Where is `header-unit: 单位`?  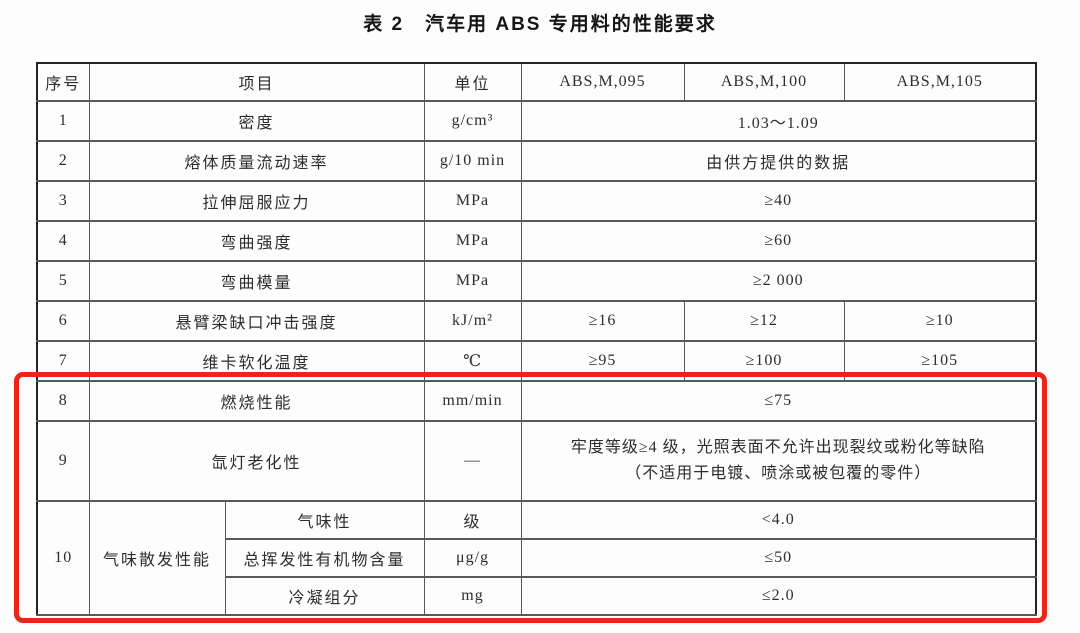
header-unit: 单位 is located at coordinates (472, 82).